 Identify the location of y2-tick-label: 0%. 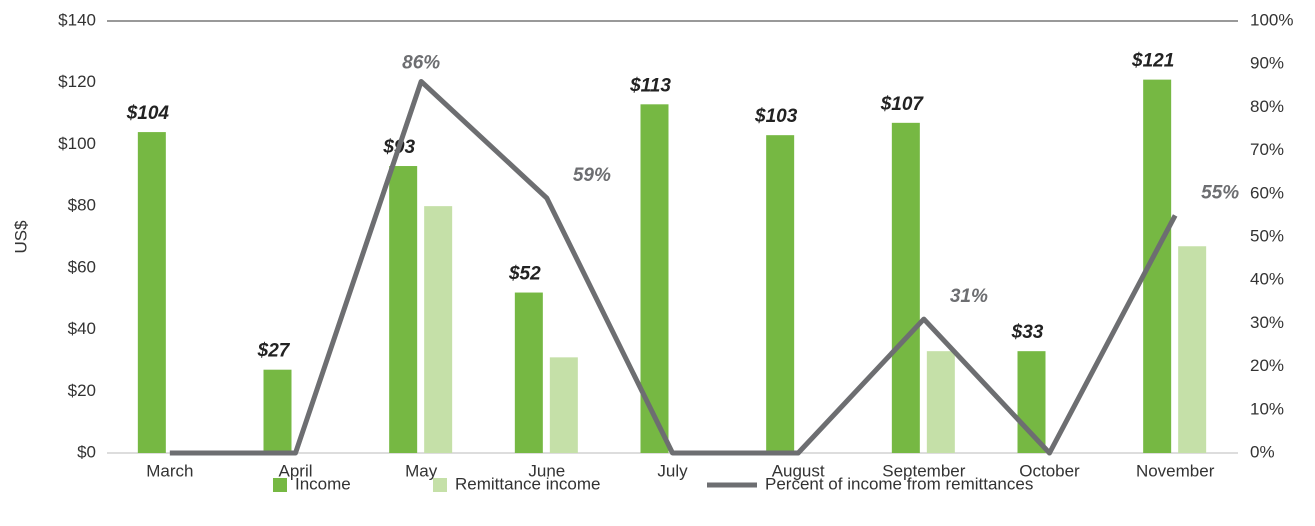
(1262, 451).